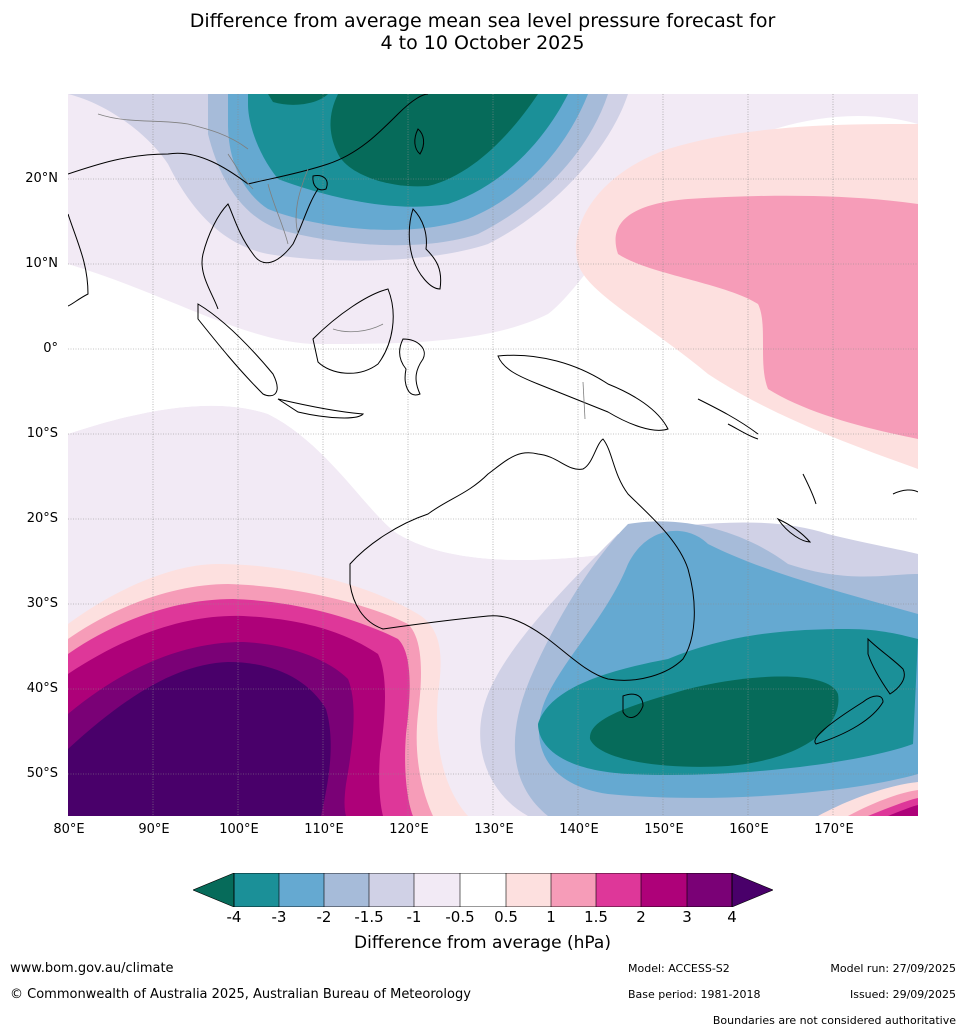  What do you see at coordinates (905, 492) in the screenshot?
I see `coastline-fiji` at bounding box center [905, 492].